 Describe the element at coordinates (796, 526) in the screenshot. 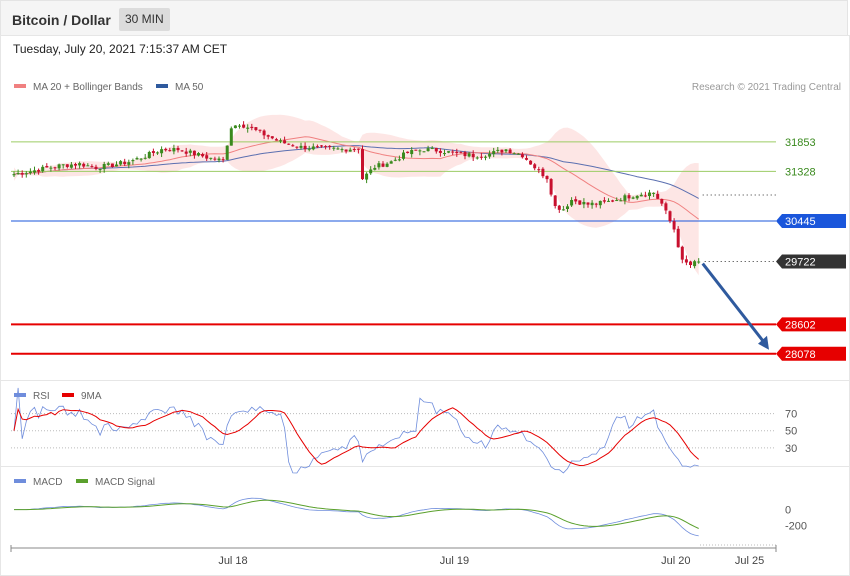

I see `macd-level-label--200: -200` at that location.